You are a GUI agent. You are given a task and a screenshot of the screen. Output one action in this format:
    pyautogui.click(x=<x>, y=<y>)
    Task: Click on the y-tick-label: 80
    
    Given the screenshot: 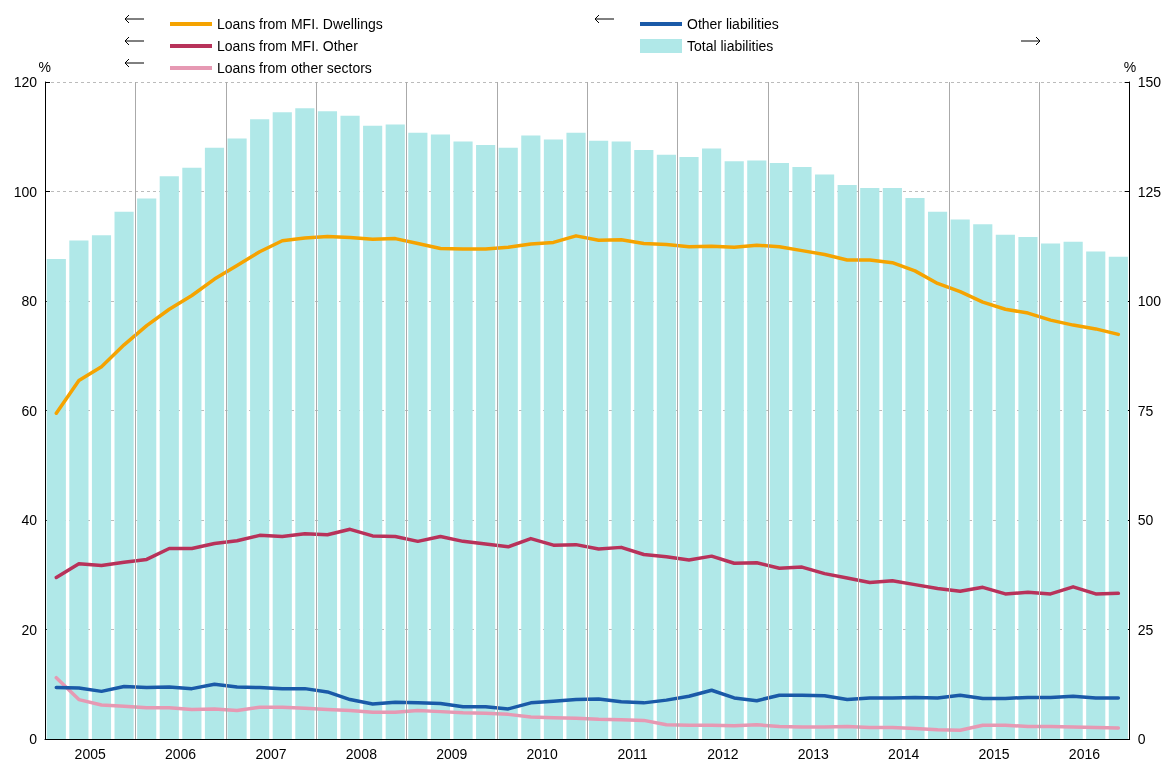 What is the action you would take?
    pyautogui.click(x=29, y=301)
    